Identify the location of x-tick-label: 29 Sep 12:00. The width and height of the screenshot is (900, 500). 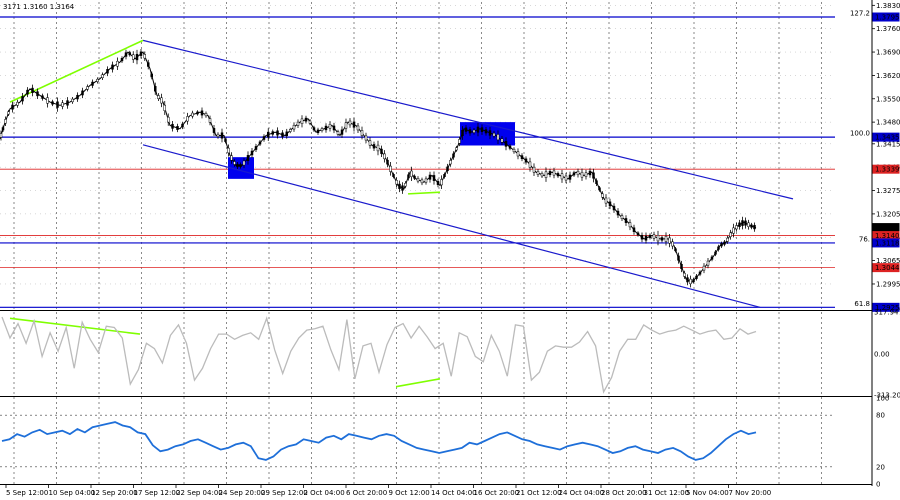
(284, 493).